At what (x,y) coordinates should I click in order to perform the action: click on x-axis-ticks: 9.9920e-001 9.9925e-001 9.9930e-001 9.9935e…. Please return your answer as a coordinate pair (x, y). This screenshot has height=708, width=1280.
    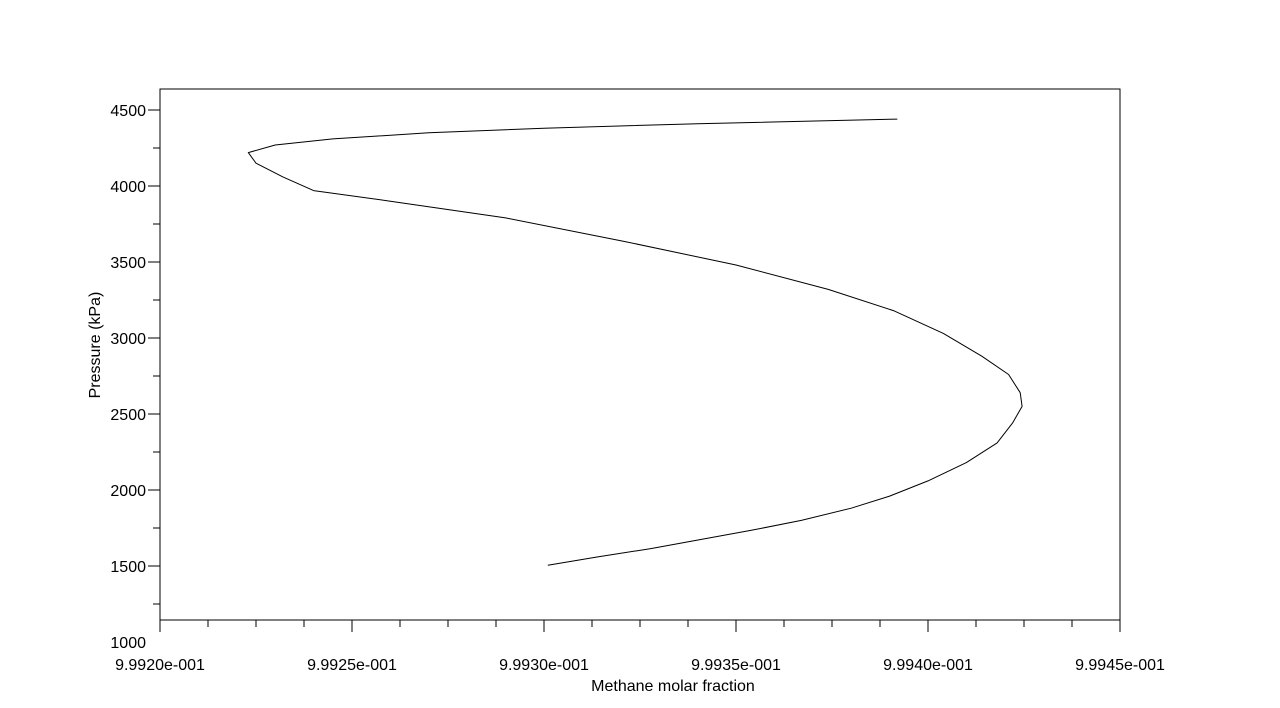
    Looking at the image, I should click on (640, 647).